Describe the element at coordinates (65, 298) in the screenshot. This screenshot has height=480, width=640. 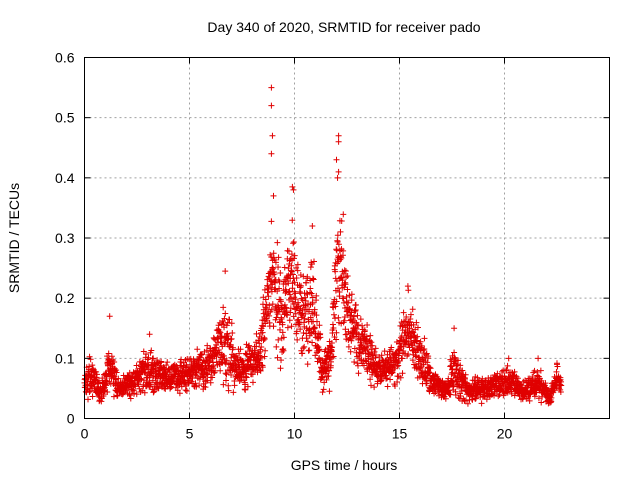
I see `y-tick-label: 0.2` at that location.